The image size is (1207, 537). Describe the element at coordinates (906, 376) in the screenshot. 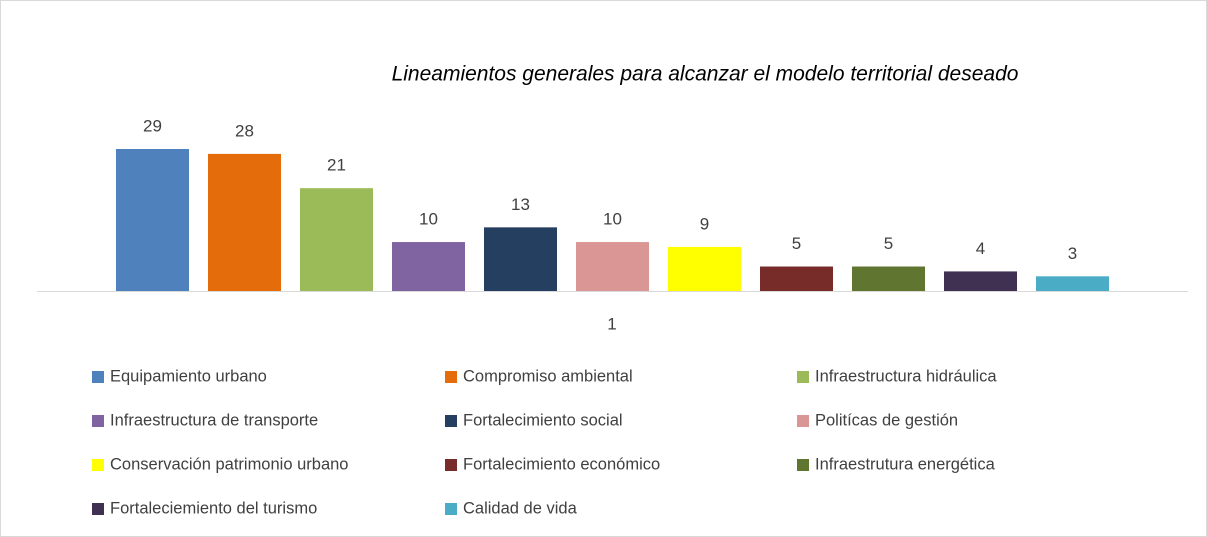

I see `legend-label: Infraestructura hidráulica` at that location.